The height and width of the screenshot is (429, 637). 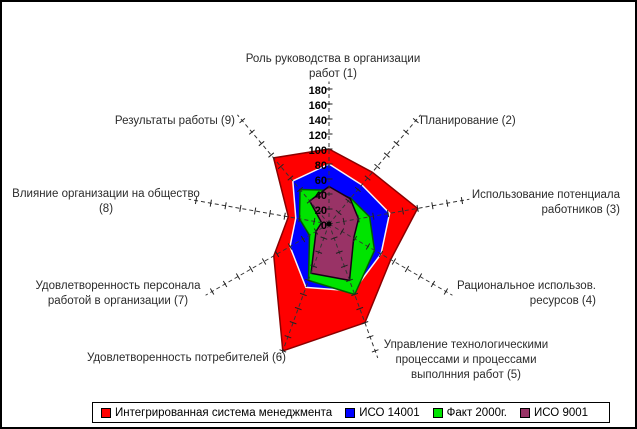 I want to click on radial-tick-label: 160, so click(x=317, y=106).